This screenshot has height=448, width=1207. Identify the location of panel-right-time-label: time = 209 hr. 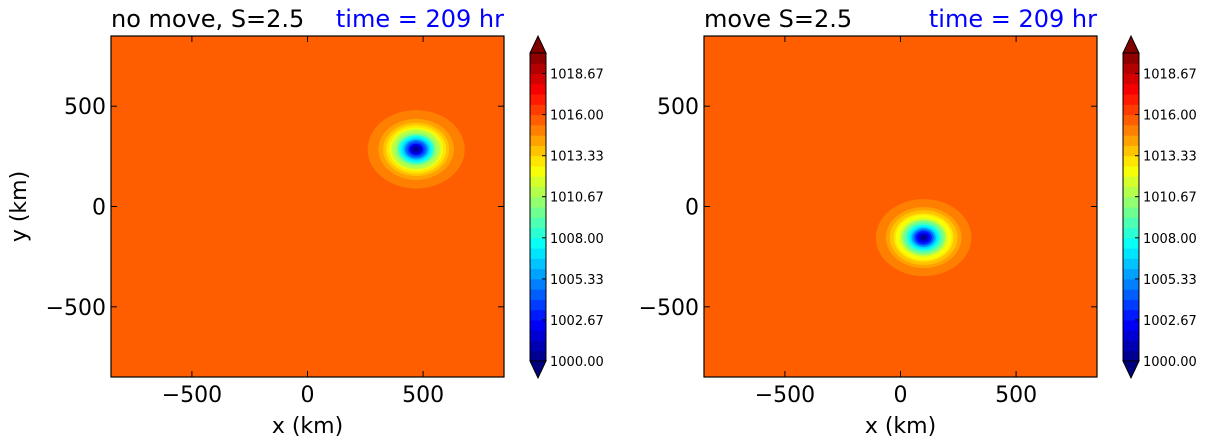
(1012, 19).